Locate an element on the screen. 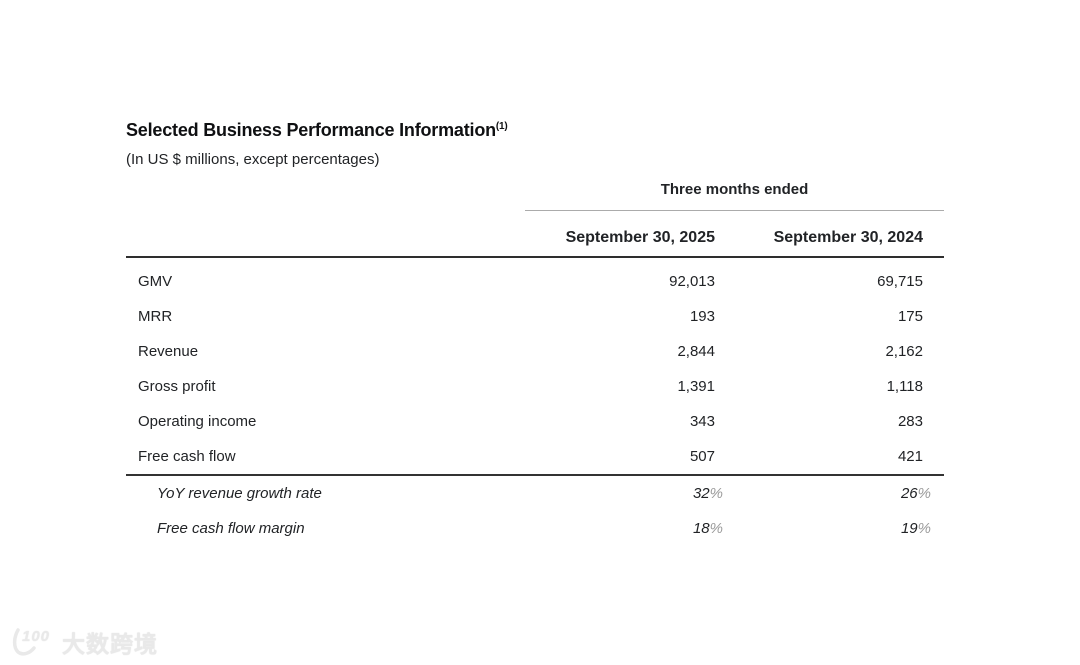 The image size is (1080, 665). row-value-2024: 69,715 is located at coordinates (900, 281).